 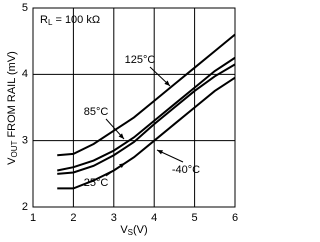 I want to click on x-tick-label: 4, so click(x=154, y=218).